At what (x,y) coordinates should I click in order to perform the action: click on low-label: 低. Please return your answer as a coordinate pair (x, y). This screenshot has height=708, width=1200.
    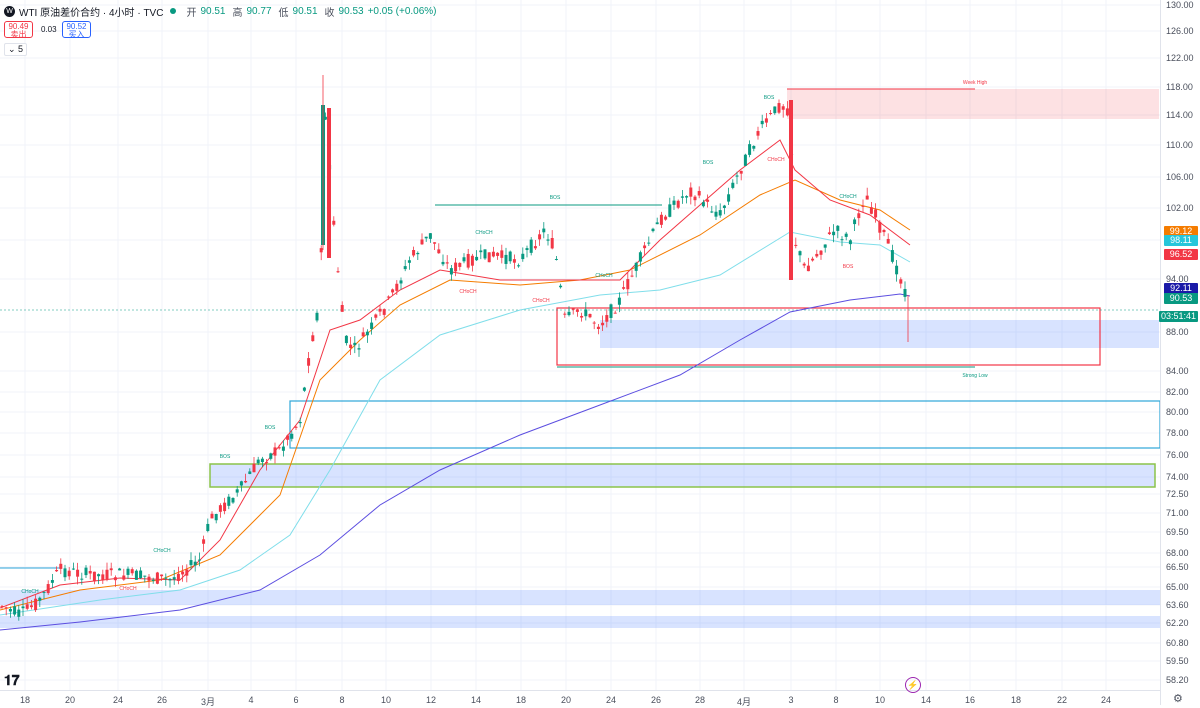
    Looking at the image, I should click on (283, 13).